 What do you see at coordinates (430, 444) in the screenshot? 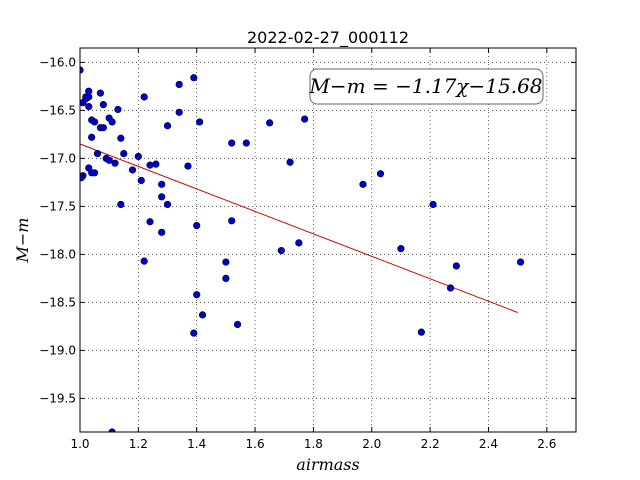
I see `x-tick-label: 2.2` at bounding box center [430, 444].